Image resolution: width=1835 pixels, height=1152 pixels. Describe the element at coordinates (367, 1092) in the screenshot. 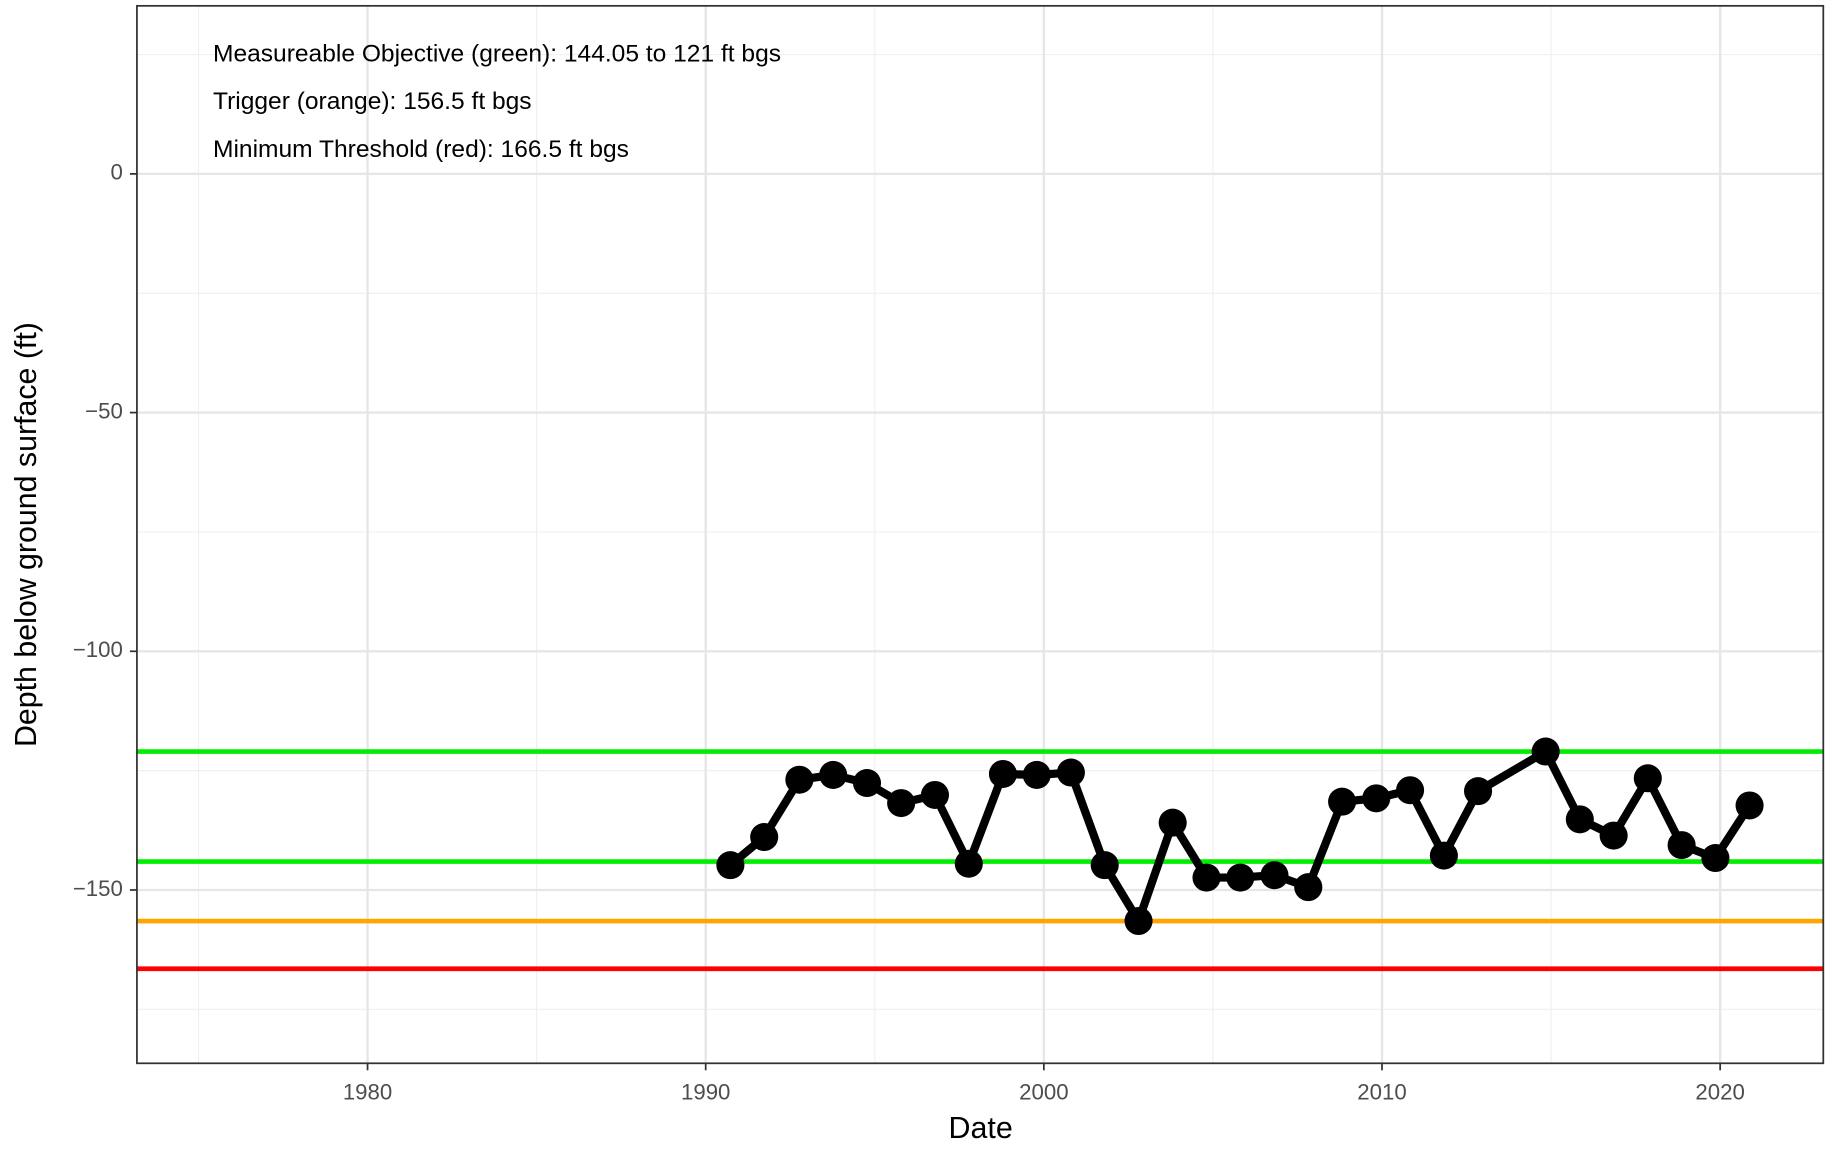

I see `x-tick-label: 1980` at that location.